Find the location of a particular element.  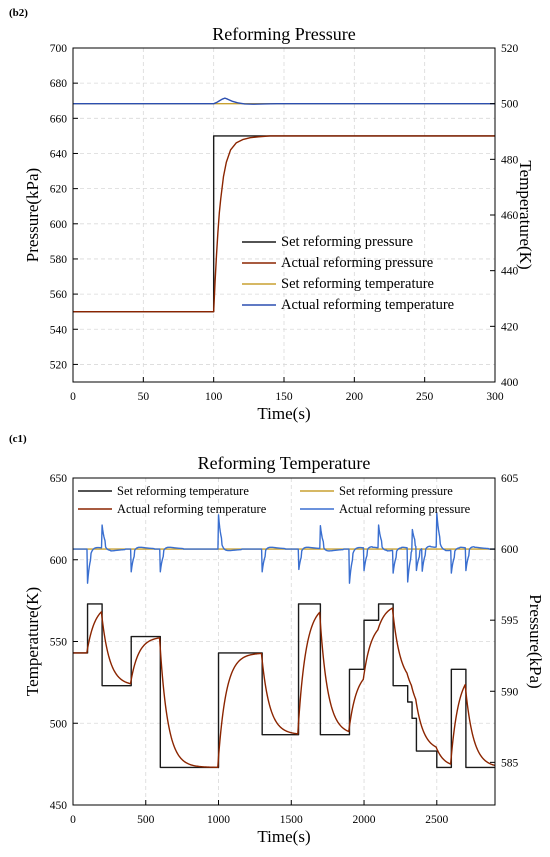

y-tick-label: 520 is located at coordinates (59, 365).